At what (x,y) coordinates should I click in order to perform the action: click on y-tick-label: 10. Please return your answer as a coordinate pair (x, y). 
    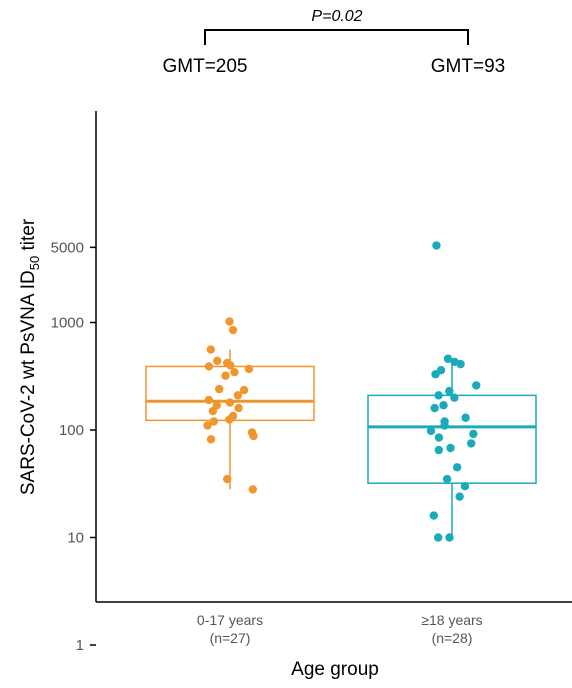
    Looking at the image, I should click on (75, 538).